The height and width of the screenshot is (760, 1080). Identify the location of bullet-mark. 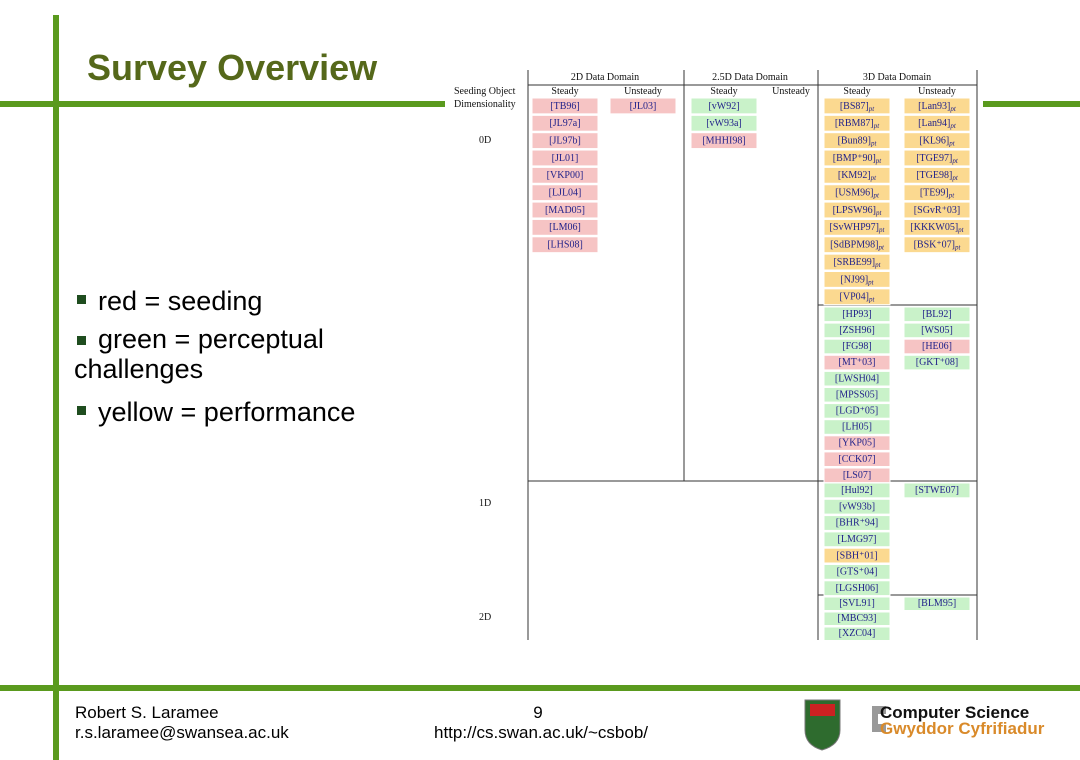
(81, 410).